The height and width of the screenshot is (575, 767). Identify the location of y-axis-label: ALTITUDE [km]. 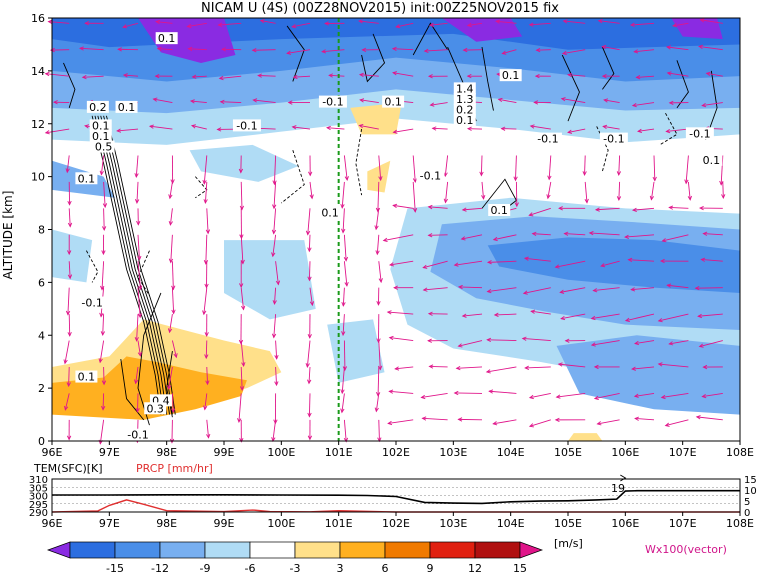
(8, 235).